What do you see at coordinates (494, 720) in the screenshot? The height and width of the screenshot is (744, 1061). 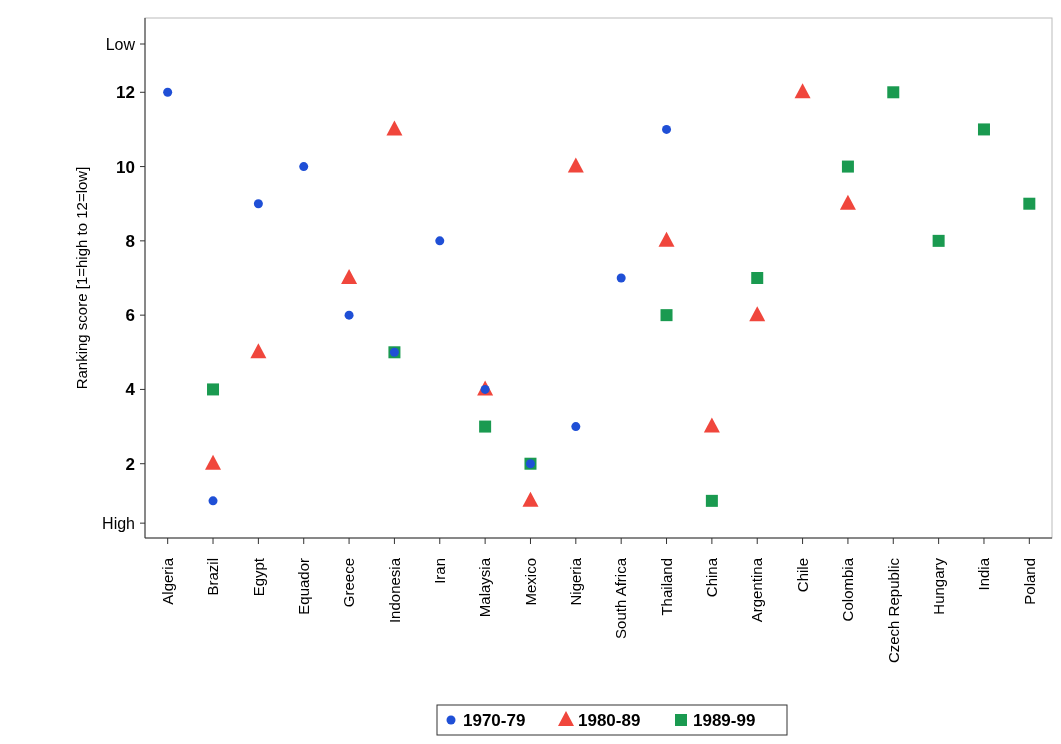 I see `legend-label: 1970-79` at bounding box center [494, 720].